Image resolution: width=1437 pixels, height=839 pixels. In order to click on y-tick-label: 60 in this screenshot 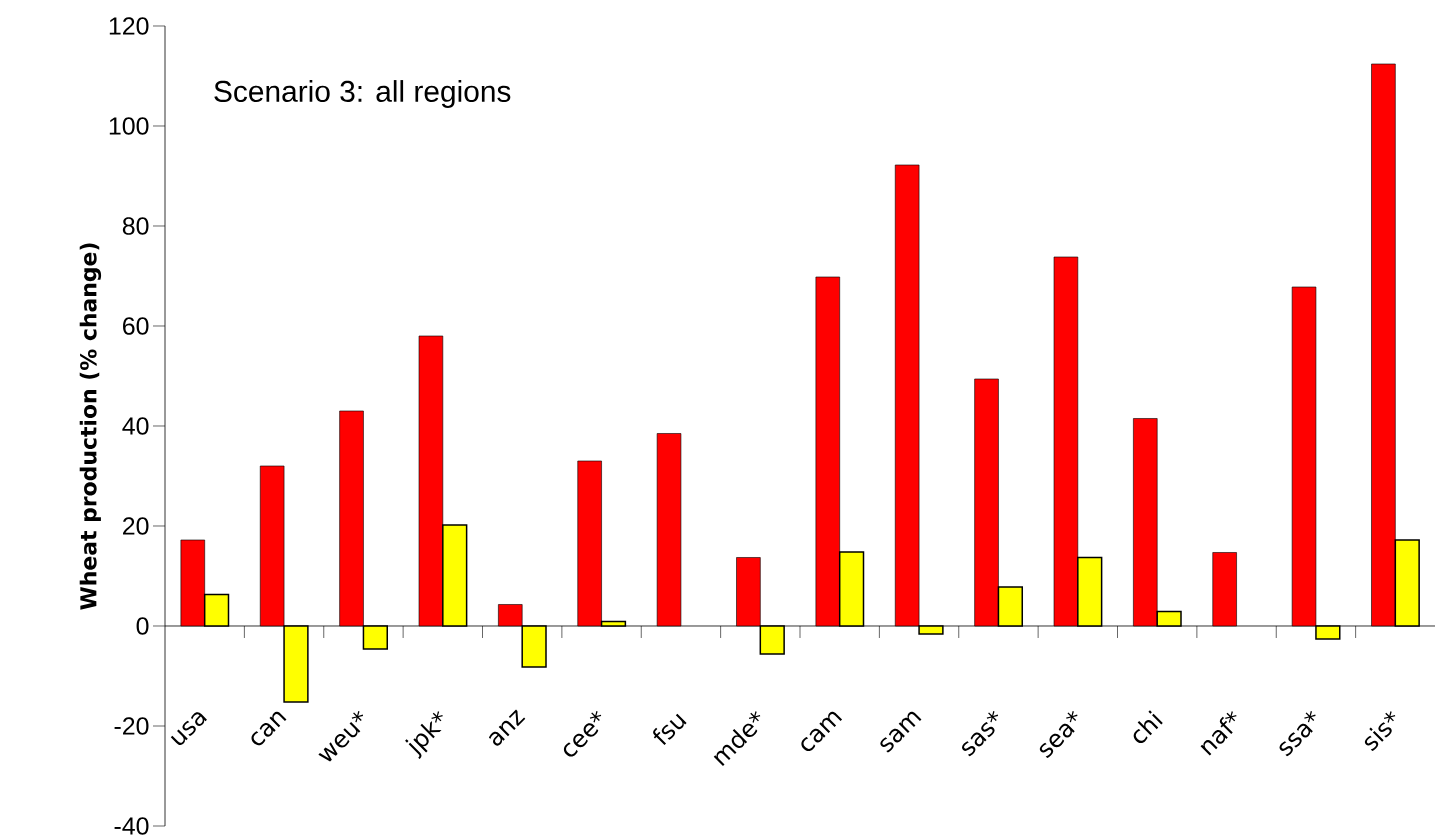, I will do `click(136, 326)`.